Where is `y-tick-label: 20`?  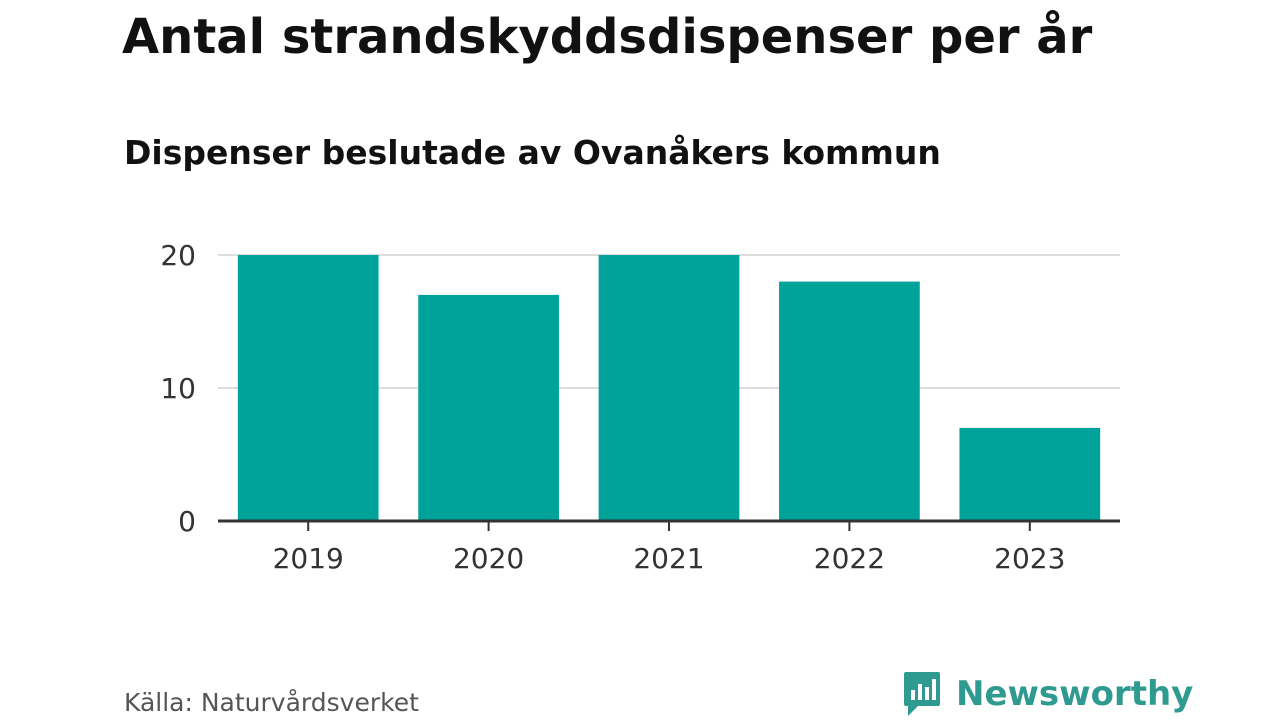 y-tick-label: 20 is located at coordinates (178, 255).